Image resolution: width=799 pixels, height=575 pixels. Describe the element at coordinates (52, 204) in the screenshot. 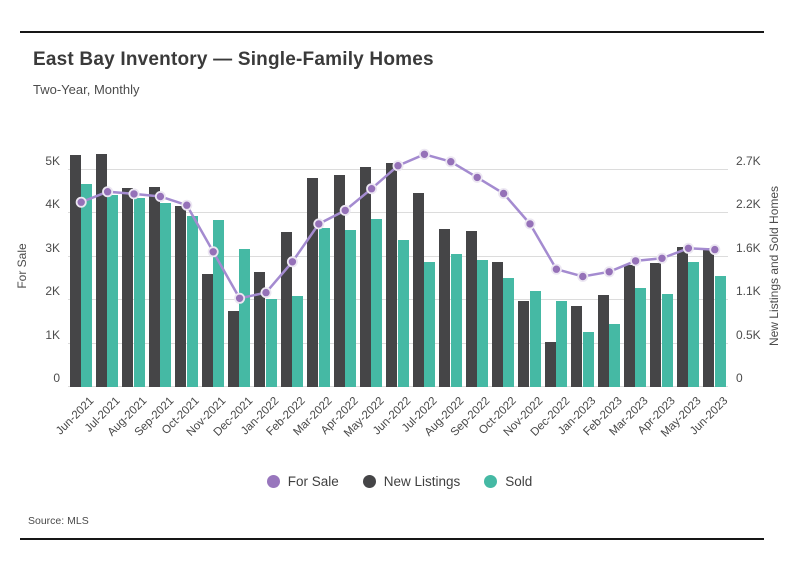

I see `left-axis-tick-label: 4K` at that location.